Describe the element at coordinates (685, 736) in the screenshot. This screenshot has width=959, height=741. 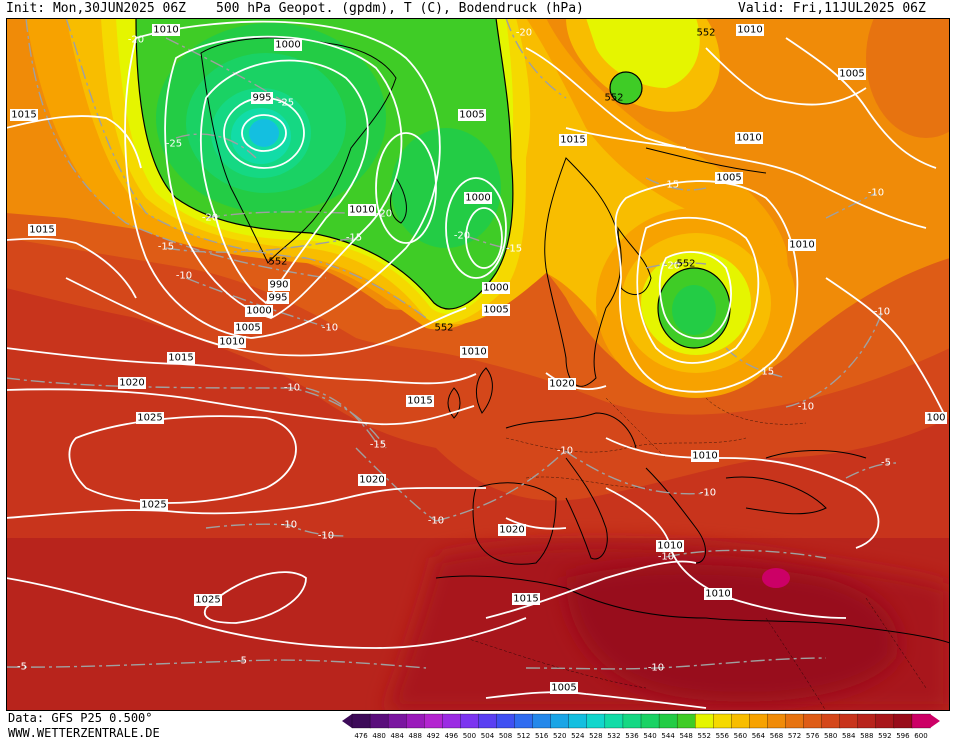
I see `colorbar-tick-label: 548` at that location.